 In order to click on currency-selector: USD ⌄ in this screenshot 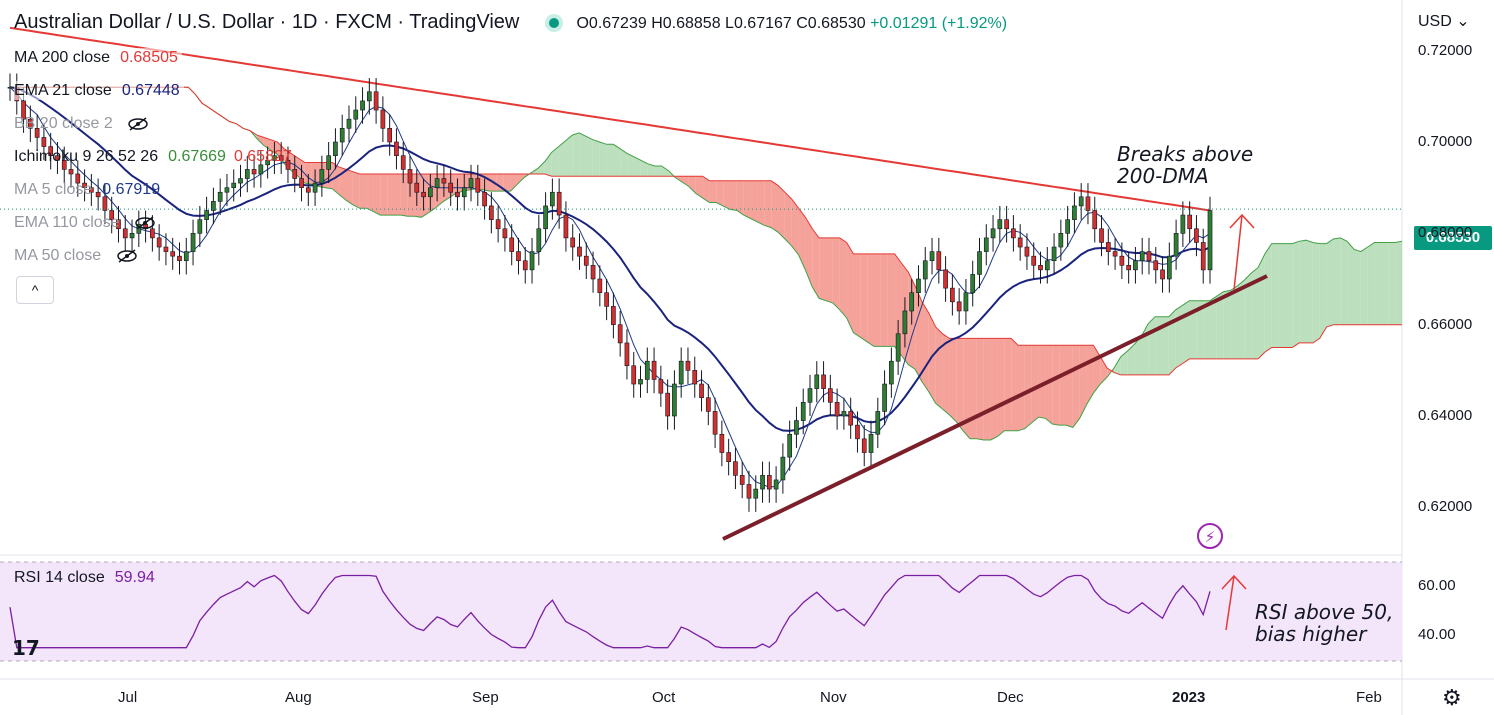, I will do `click(1444, 21)`.